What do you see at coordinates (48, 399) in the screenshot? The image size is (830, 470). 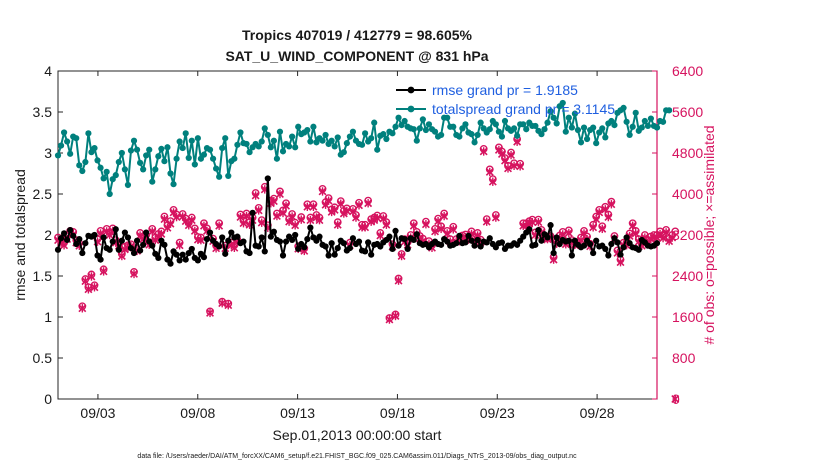 I see `y-tick-label: 0` at bounding box center [48, 399].